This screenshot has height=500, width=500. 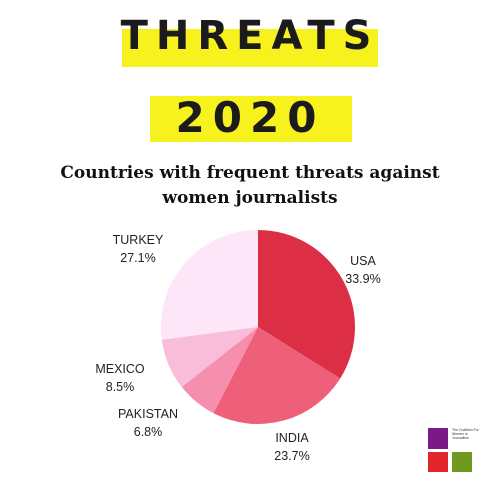 I want to click on slice-value-pakistan: 6.8%, so click(x=148, y=432).